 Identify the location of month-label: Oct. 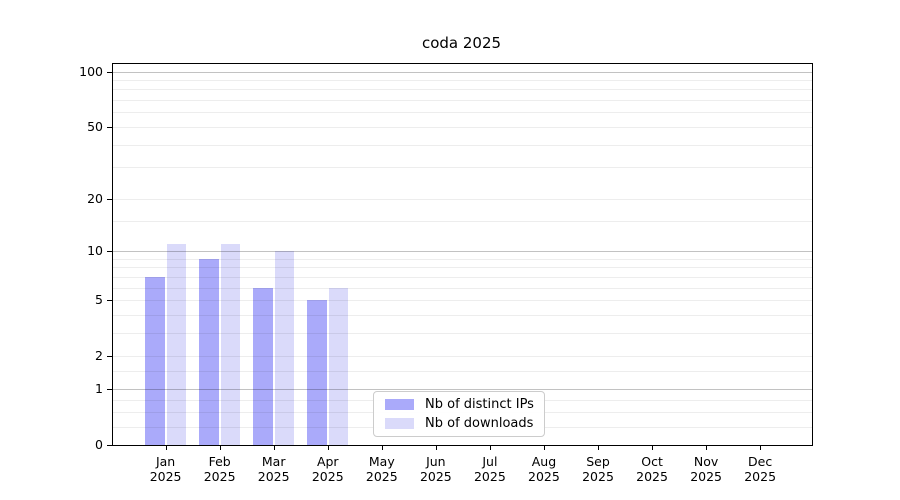
(652, 461).